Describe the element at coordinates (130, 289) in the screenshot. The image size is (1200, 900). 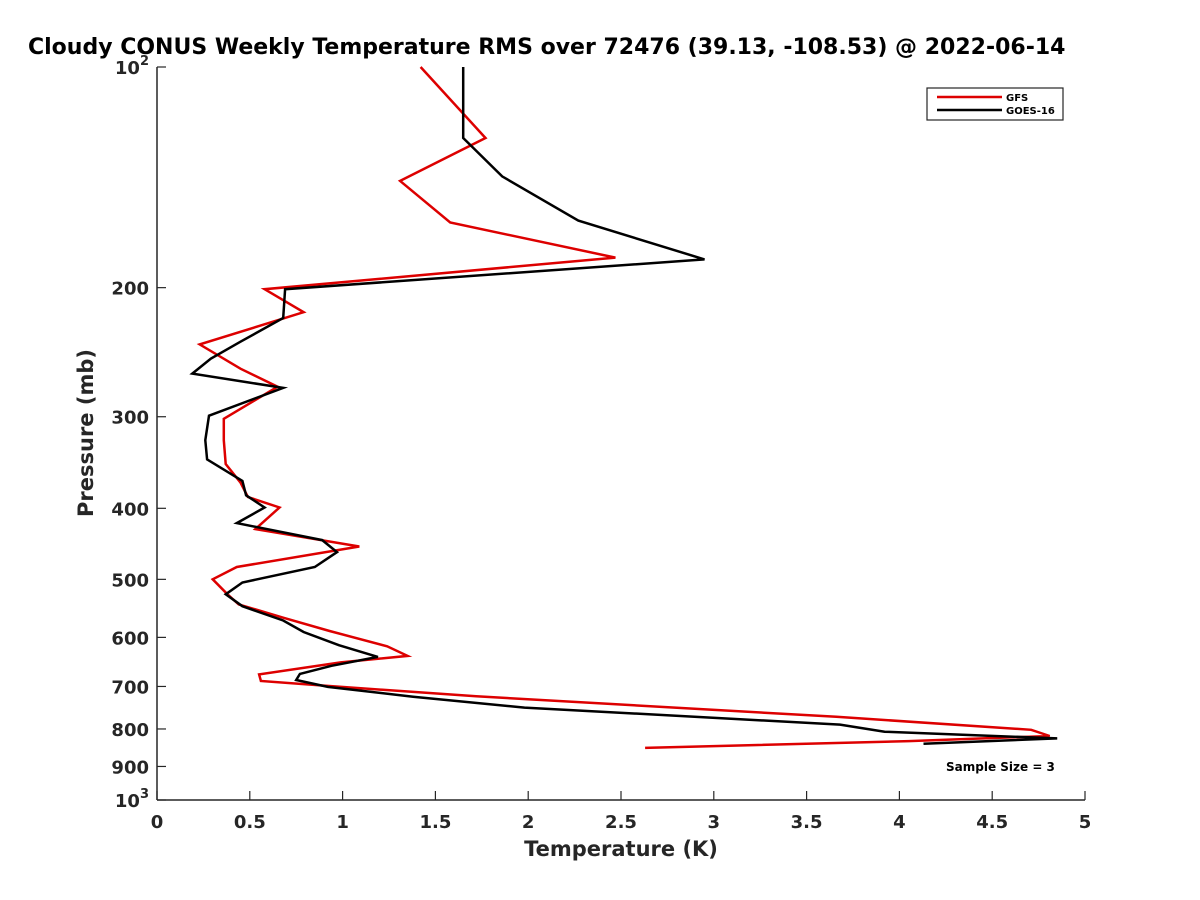
I see `y-tick-label: 200` at that location.